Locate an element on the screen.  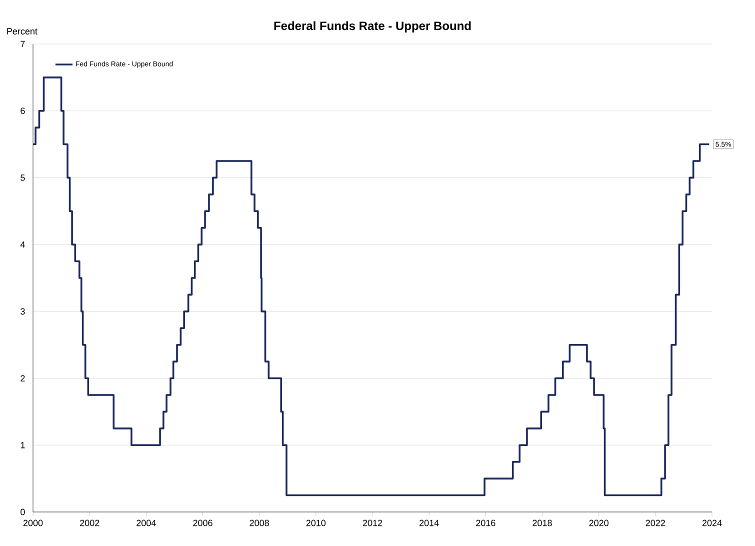
x-tick-label: 2002 is located at coordinates (90, 523).